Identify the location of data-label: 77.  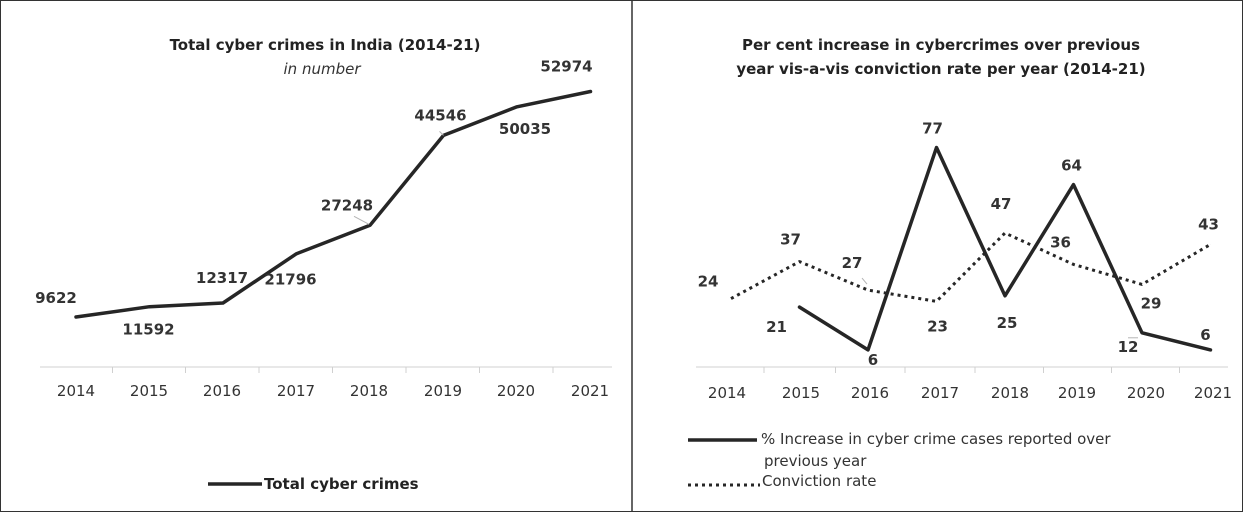
(932, 129).